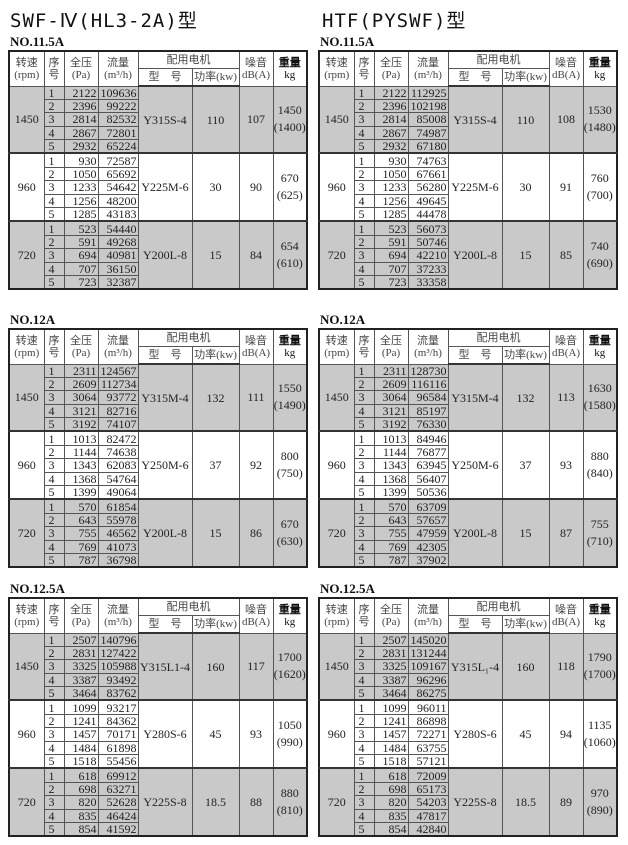 The width and height of the screenshot is (628, 845). I want to click on table-row: 960 1 1099 96011 Y280S-6 45 94 1135 (1060), so click(468, 734).